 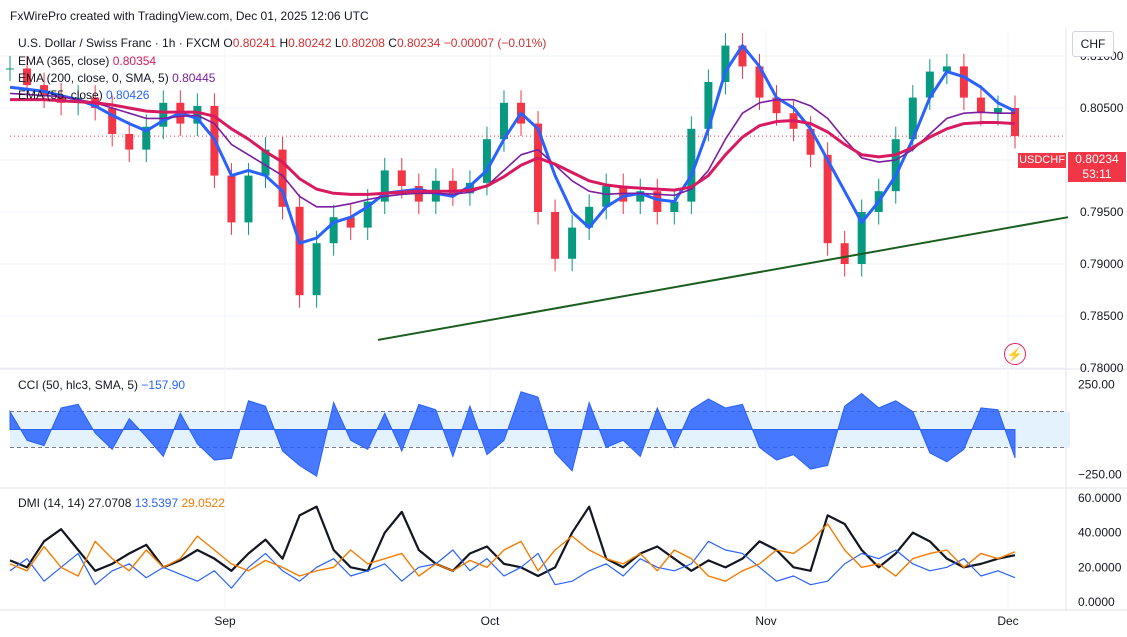 I want to click on close-key: C, so click(x=392, y=43).